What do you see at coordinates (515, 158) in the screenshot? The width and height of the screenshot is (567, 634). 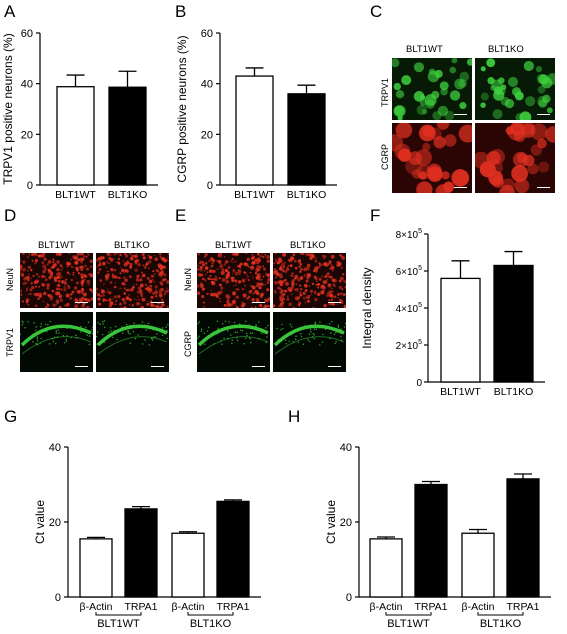 I see `micrograph-cgrp-ko` at bounding box center [515, 158].